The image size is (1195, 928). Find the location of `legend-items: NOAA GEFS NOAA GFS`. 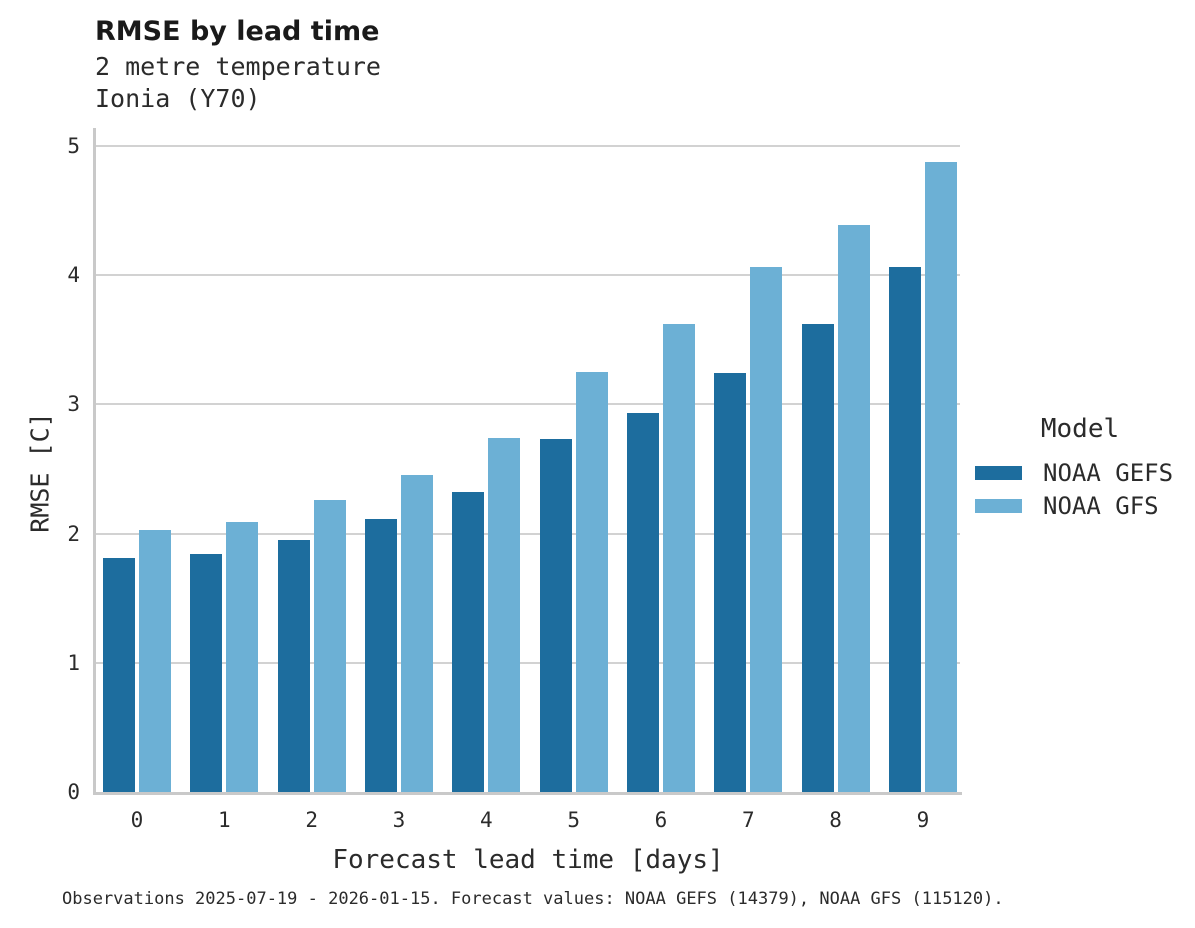

legend-items: NOAA GEFS NOAA GFS is located at coordinates (1080, 489).